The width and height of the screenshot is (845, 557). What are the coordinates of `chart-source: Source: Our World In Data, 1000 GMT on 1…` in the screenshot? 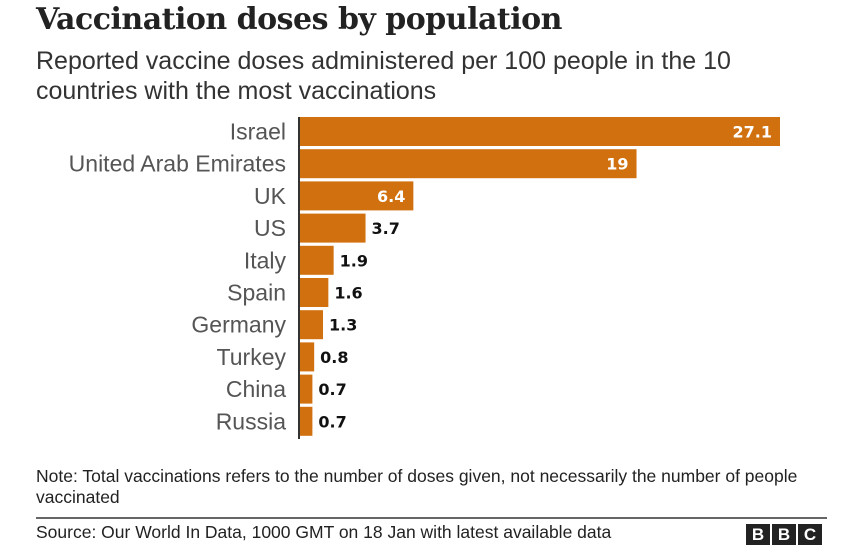 It's located at (324, 532).